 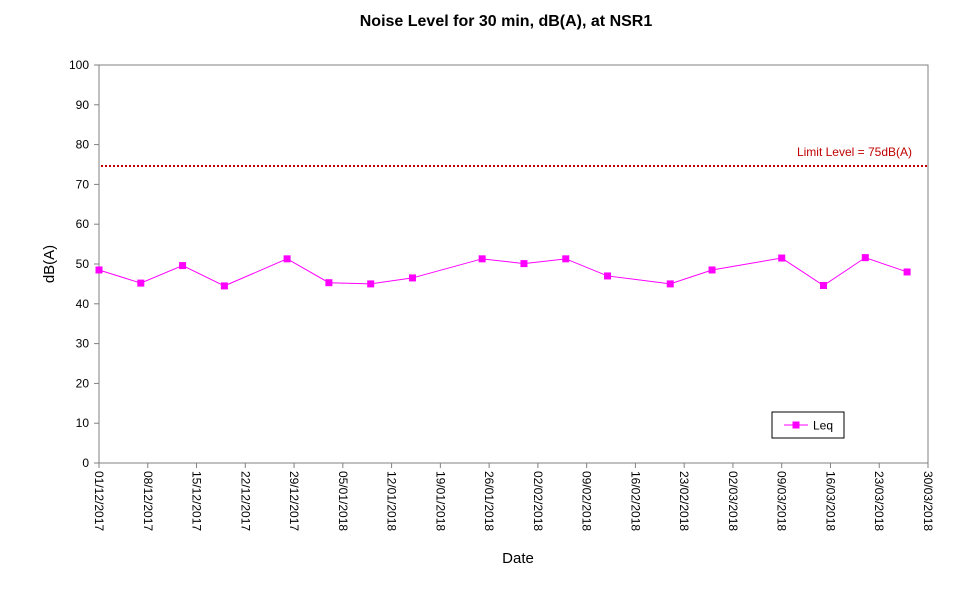 I want to click on limit-line-label: Limit Level = 75dB(A), so click(x=854, y=152).